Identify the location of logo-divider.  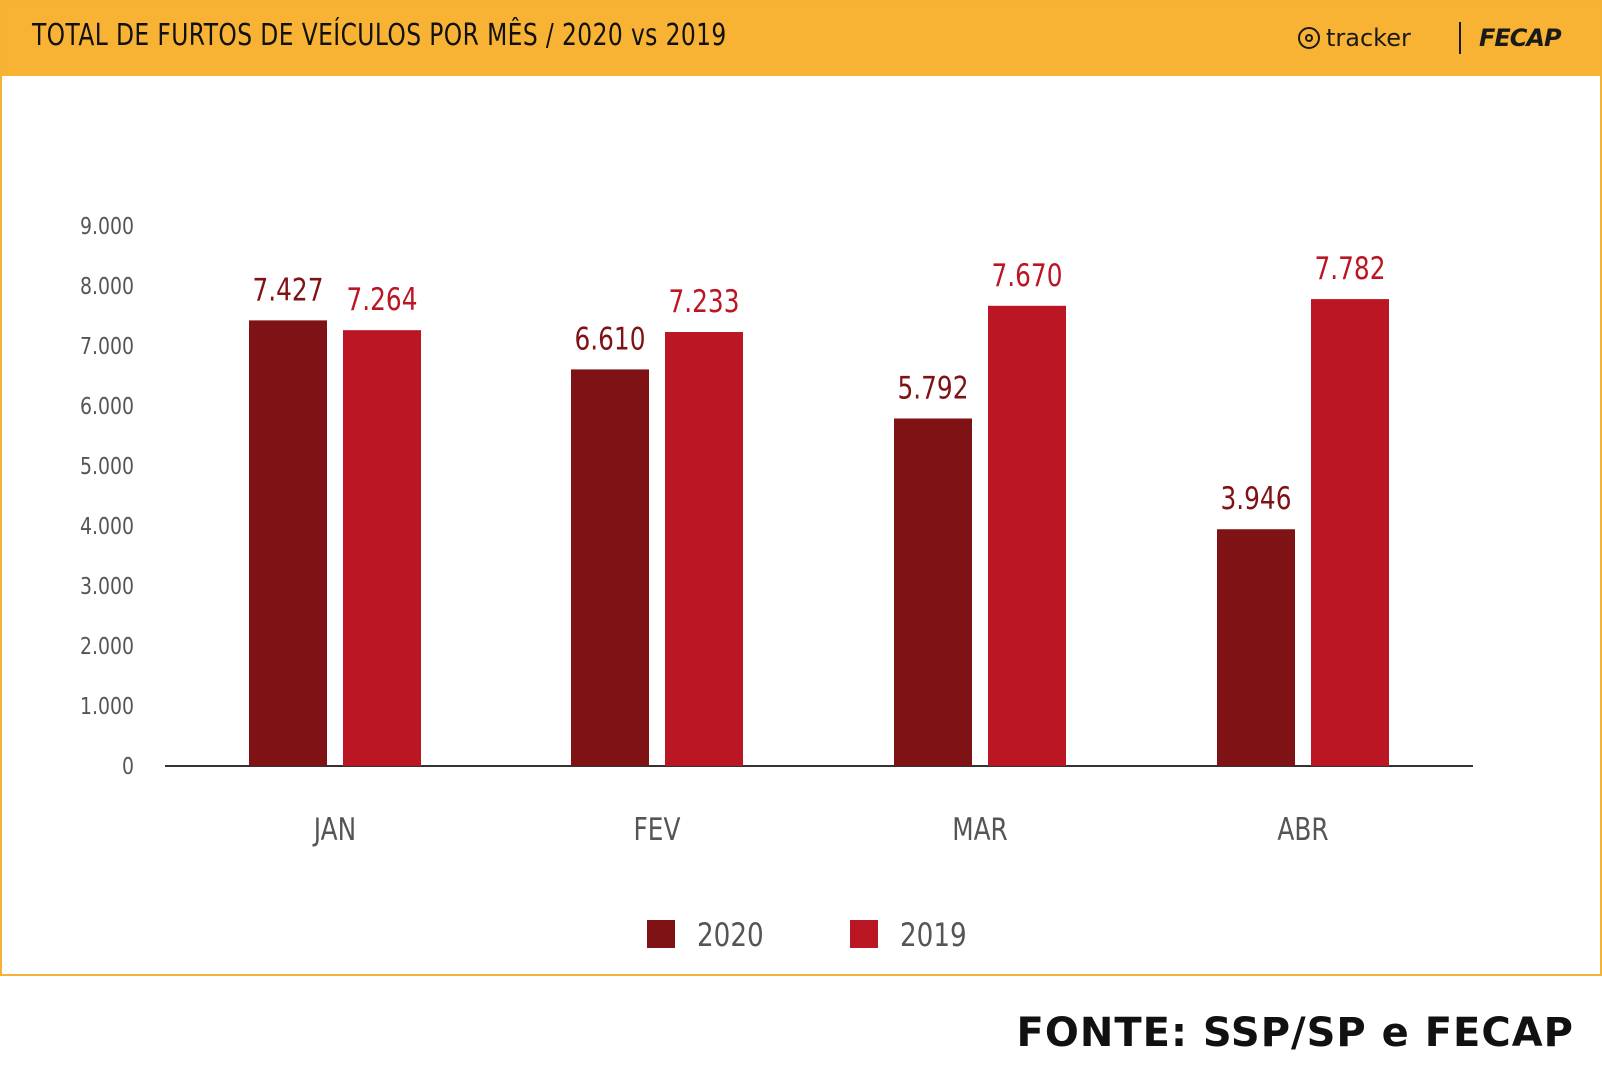
(1460, 38).